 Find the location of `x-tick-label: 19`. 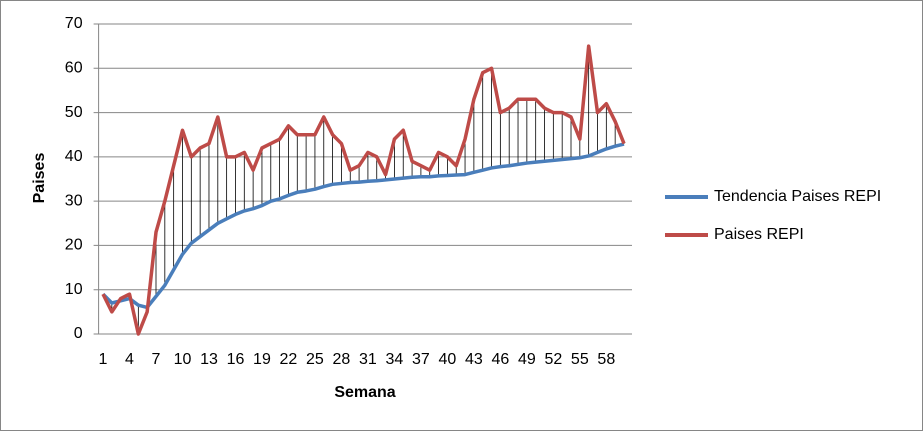

x-tick-label: 19 is located at coordinates (262, 359).